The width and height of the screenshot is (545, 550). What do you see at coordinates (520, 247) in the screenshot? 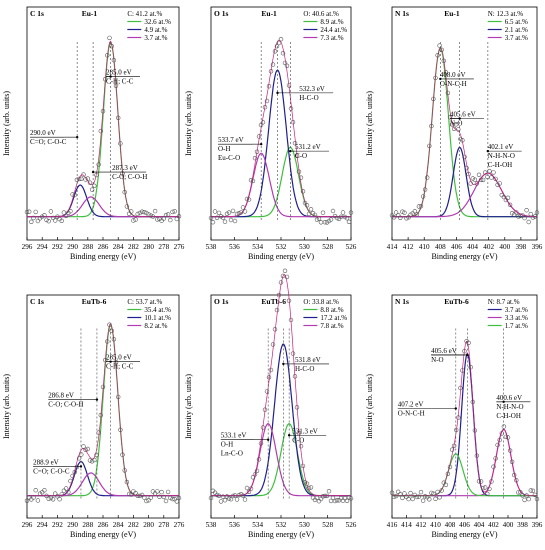
I see `x-tick-label: 398` at bounding box center [520, 247].